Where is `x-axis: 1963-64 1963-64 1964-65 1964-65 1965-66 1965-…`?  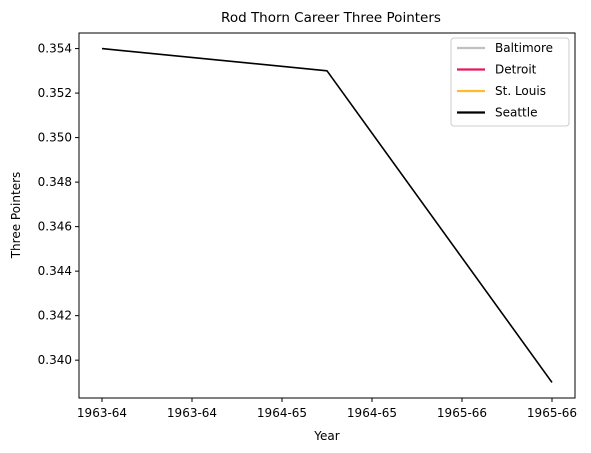
x-axis: 1963-64 1963-64 1964-65 1964-65 1965-66 1965-… is located at coordinates (327, 409).